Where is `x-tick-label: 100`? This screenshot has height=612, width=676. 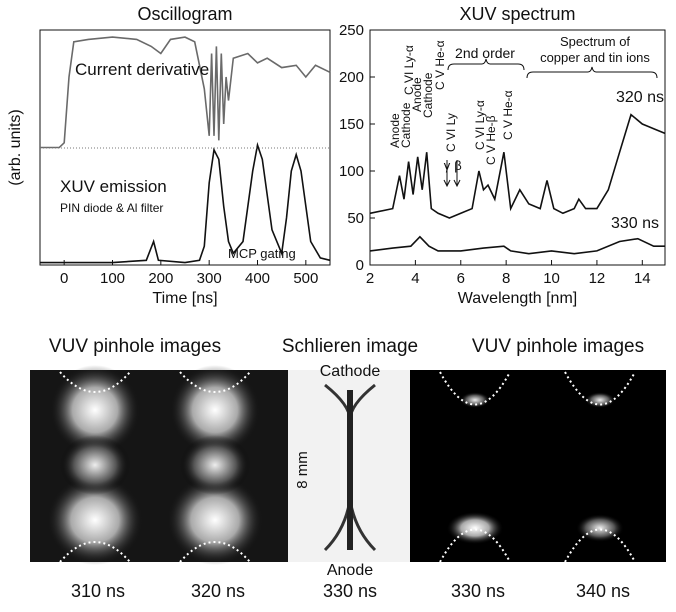 x-tick-label: 100 is located at coordinates (112, 278).